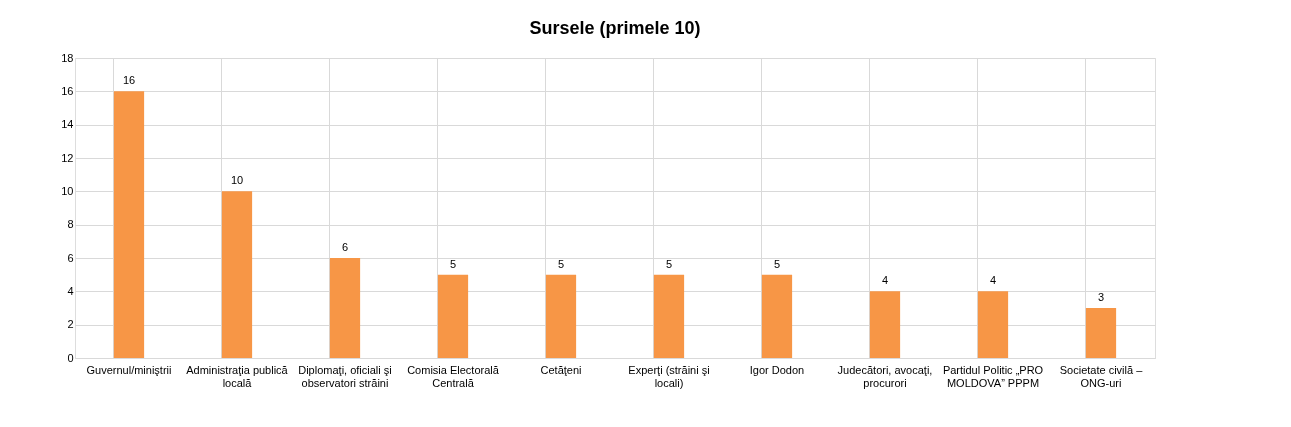  What do you see at coordinates (129, 369) in the screenshot?
I see `x-tick-label: Guvernul/miniştrii` at bounding box center [129, 369].